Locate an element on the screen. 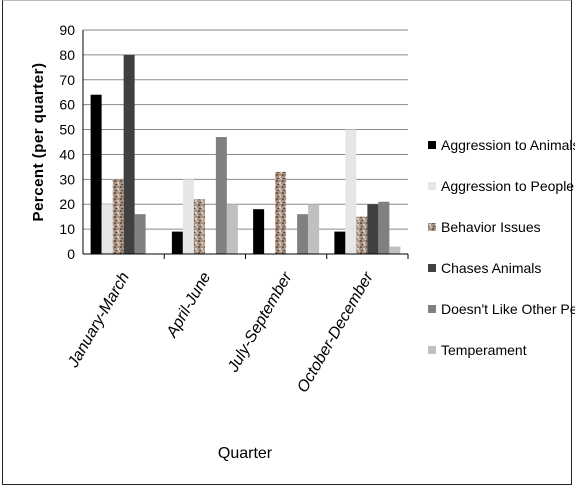 Image resolution: width=575 pixels, height=487 pixels. legend-label: Doesn't Like Other Pets is located at coordinates (508, 309).